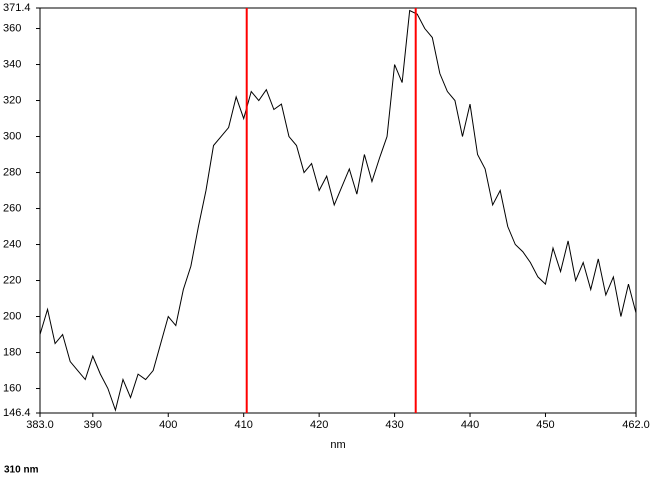 This screenshot has height=484, width=657. Describe the element at coordinates (12, 352) in the screenshot. I see `y-tick-label: 180` at that location.